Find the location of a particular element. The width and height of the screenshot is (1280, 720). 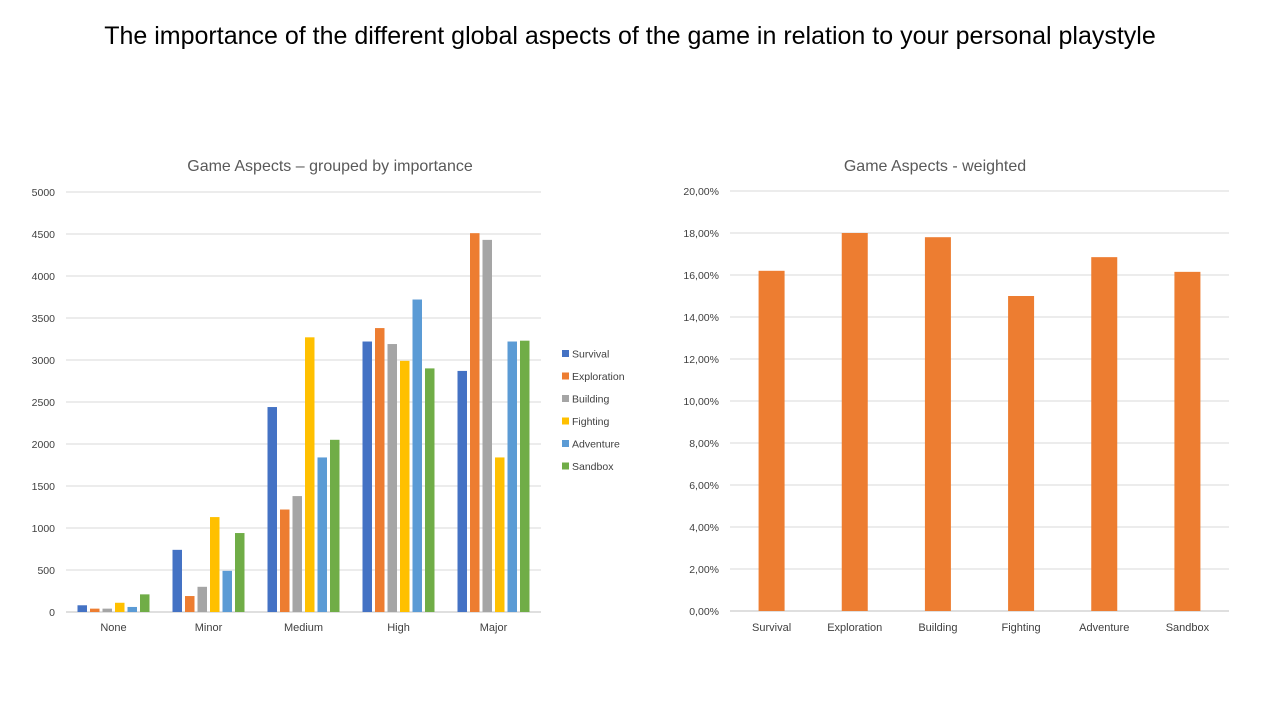

chart2-y-tick-label: 10,00% is located at coordinates (701, 402).